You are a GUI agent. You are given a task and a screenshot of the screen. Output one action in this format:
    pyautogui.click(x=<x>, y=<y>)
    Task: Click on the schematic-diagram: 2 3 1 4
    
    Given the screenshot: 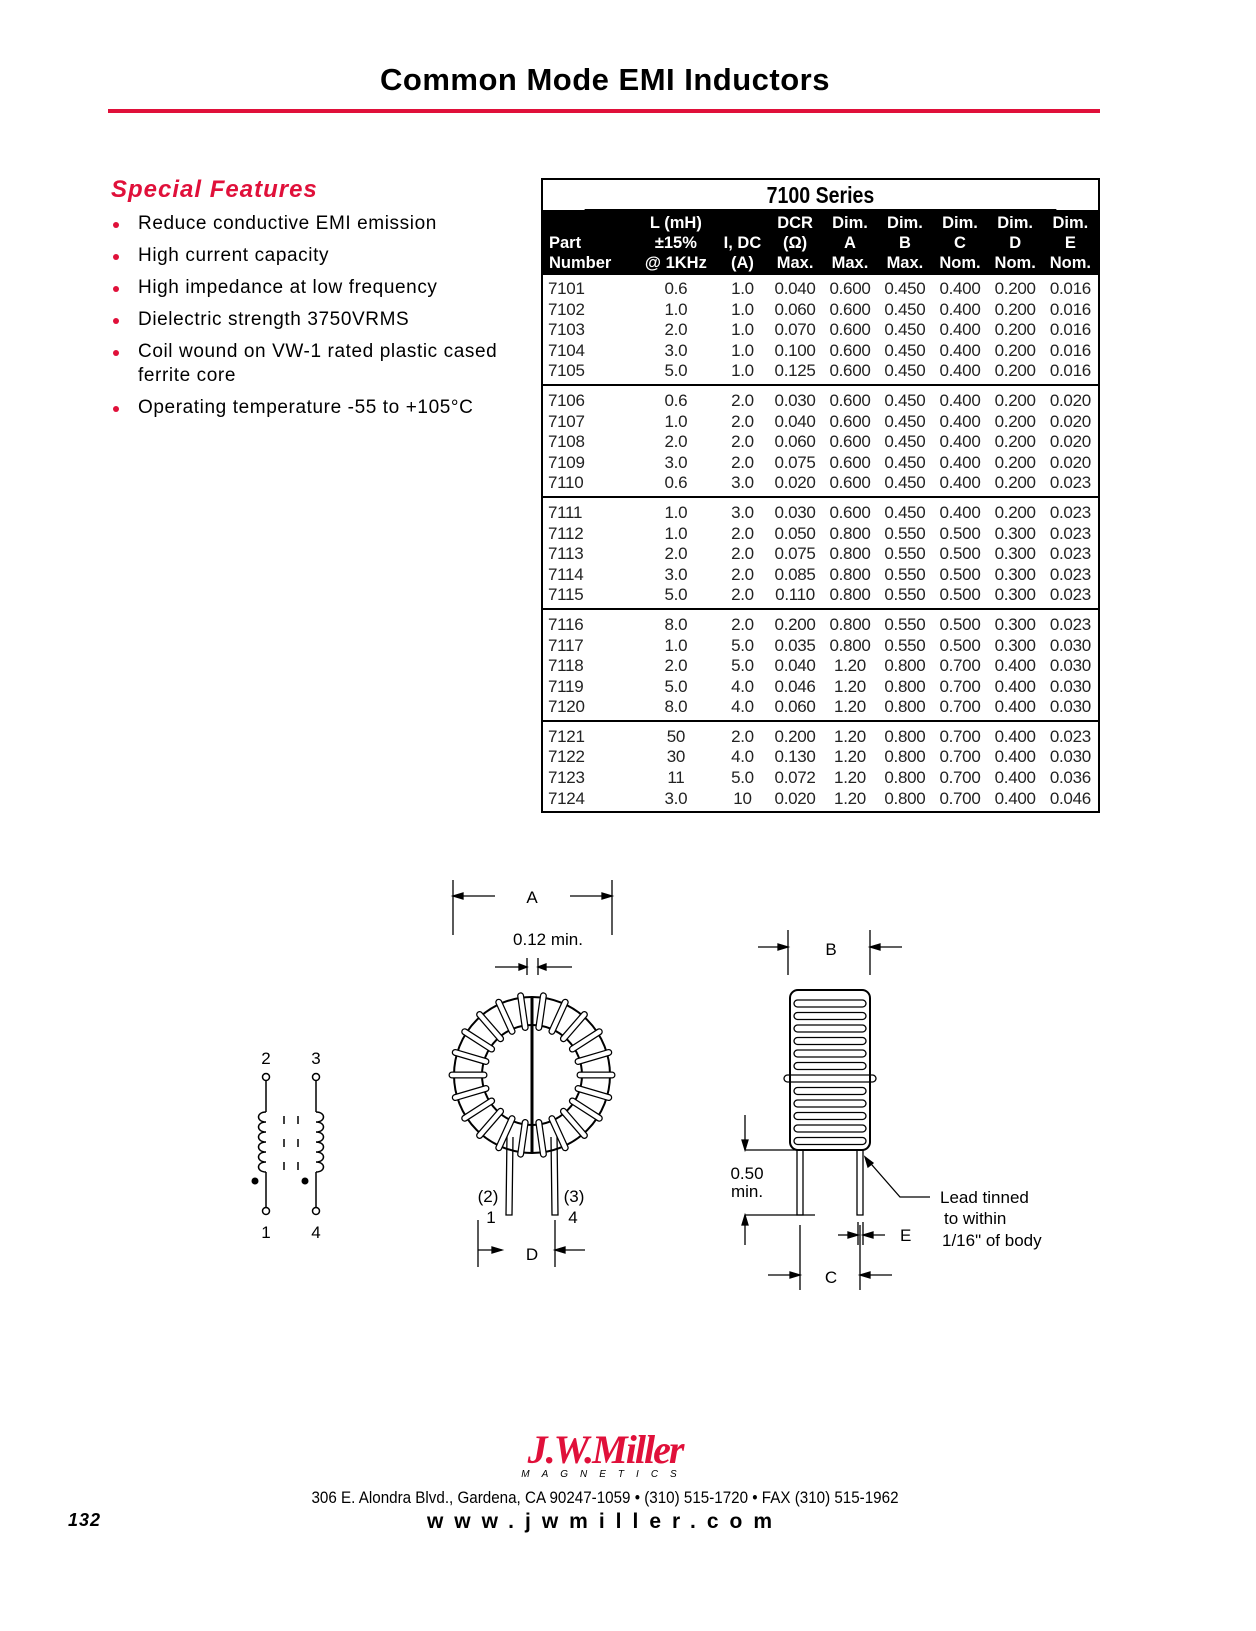 What is the action you would take?
    pyautogui.click(x=288, y=1145)
    